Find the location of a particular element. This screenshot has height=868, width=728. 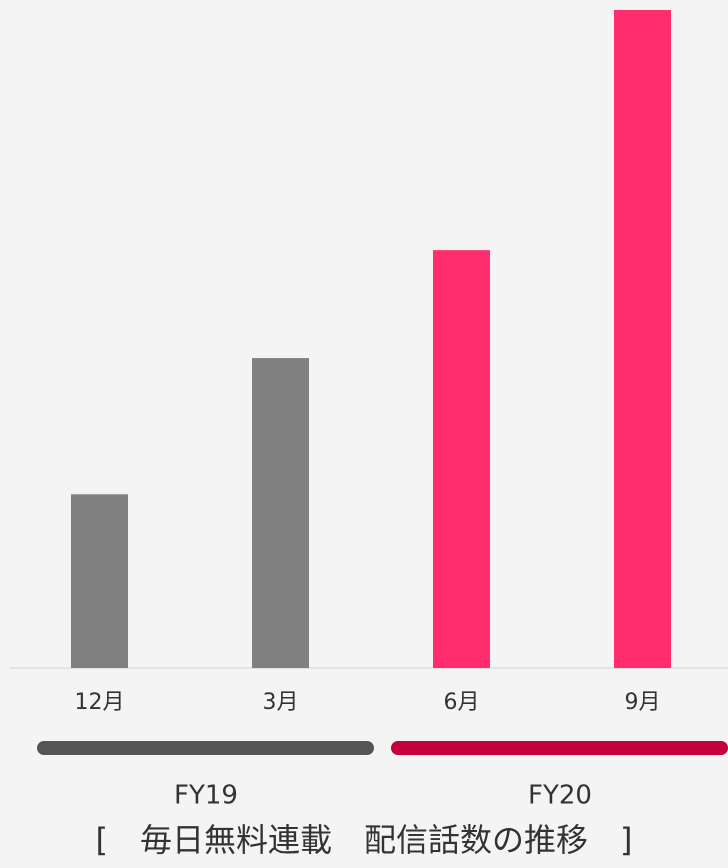

x-tick-label: 3月 is located at coordinates (281, 702).